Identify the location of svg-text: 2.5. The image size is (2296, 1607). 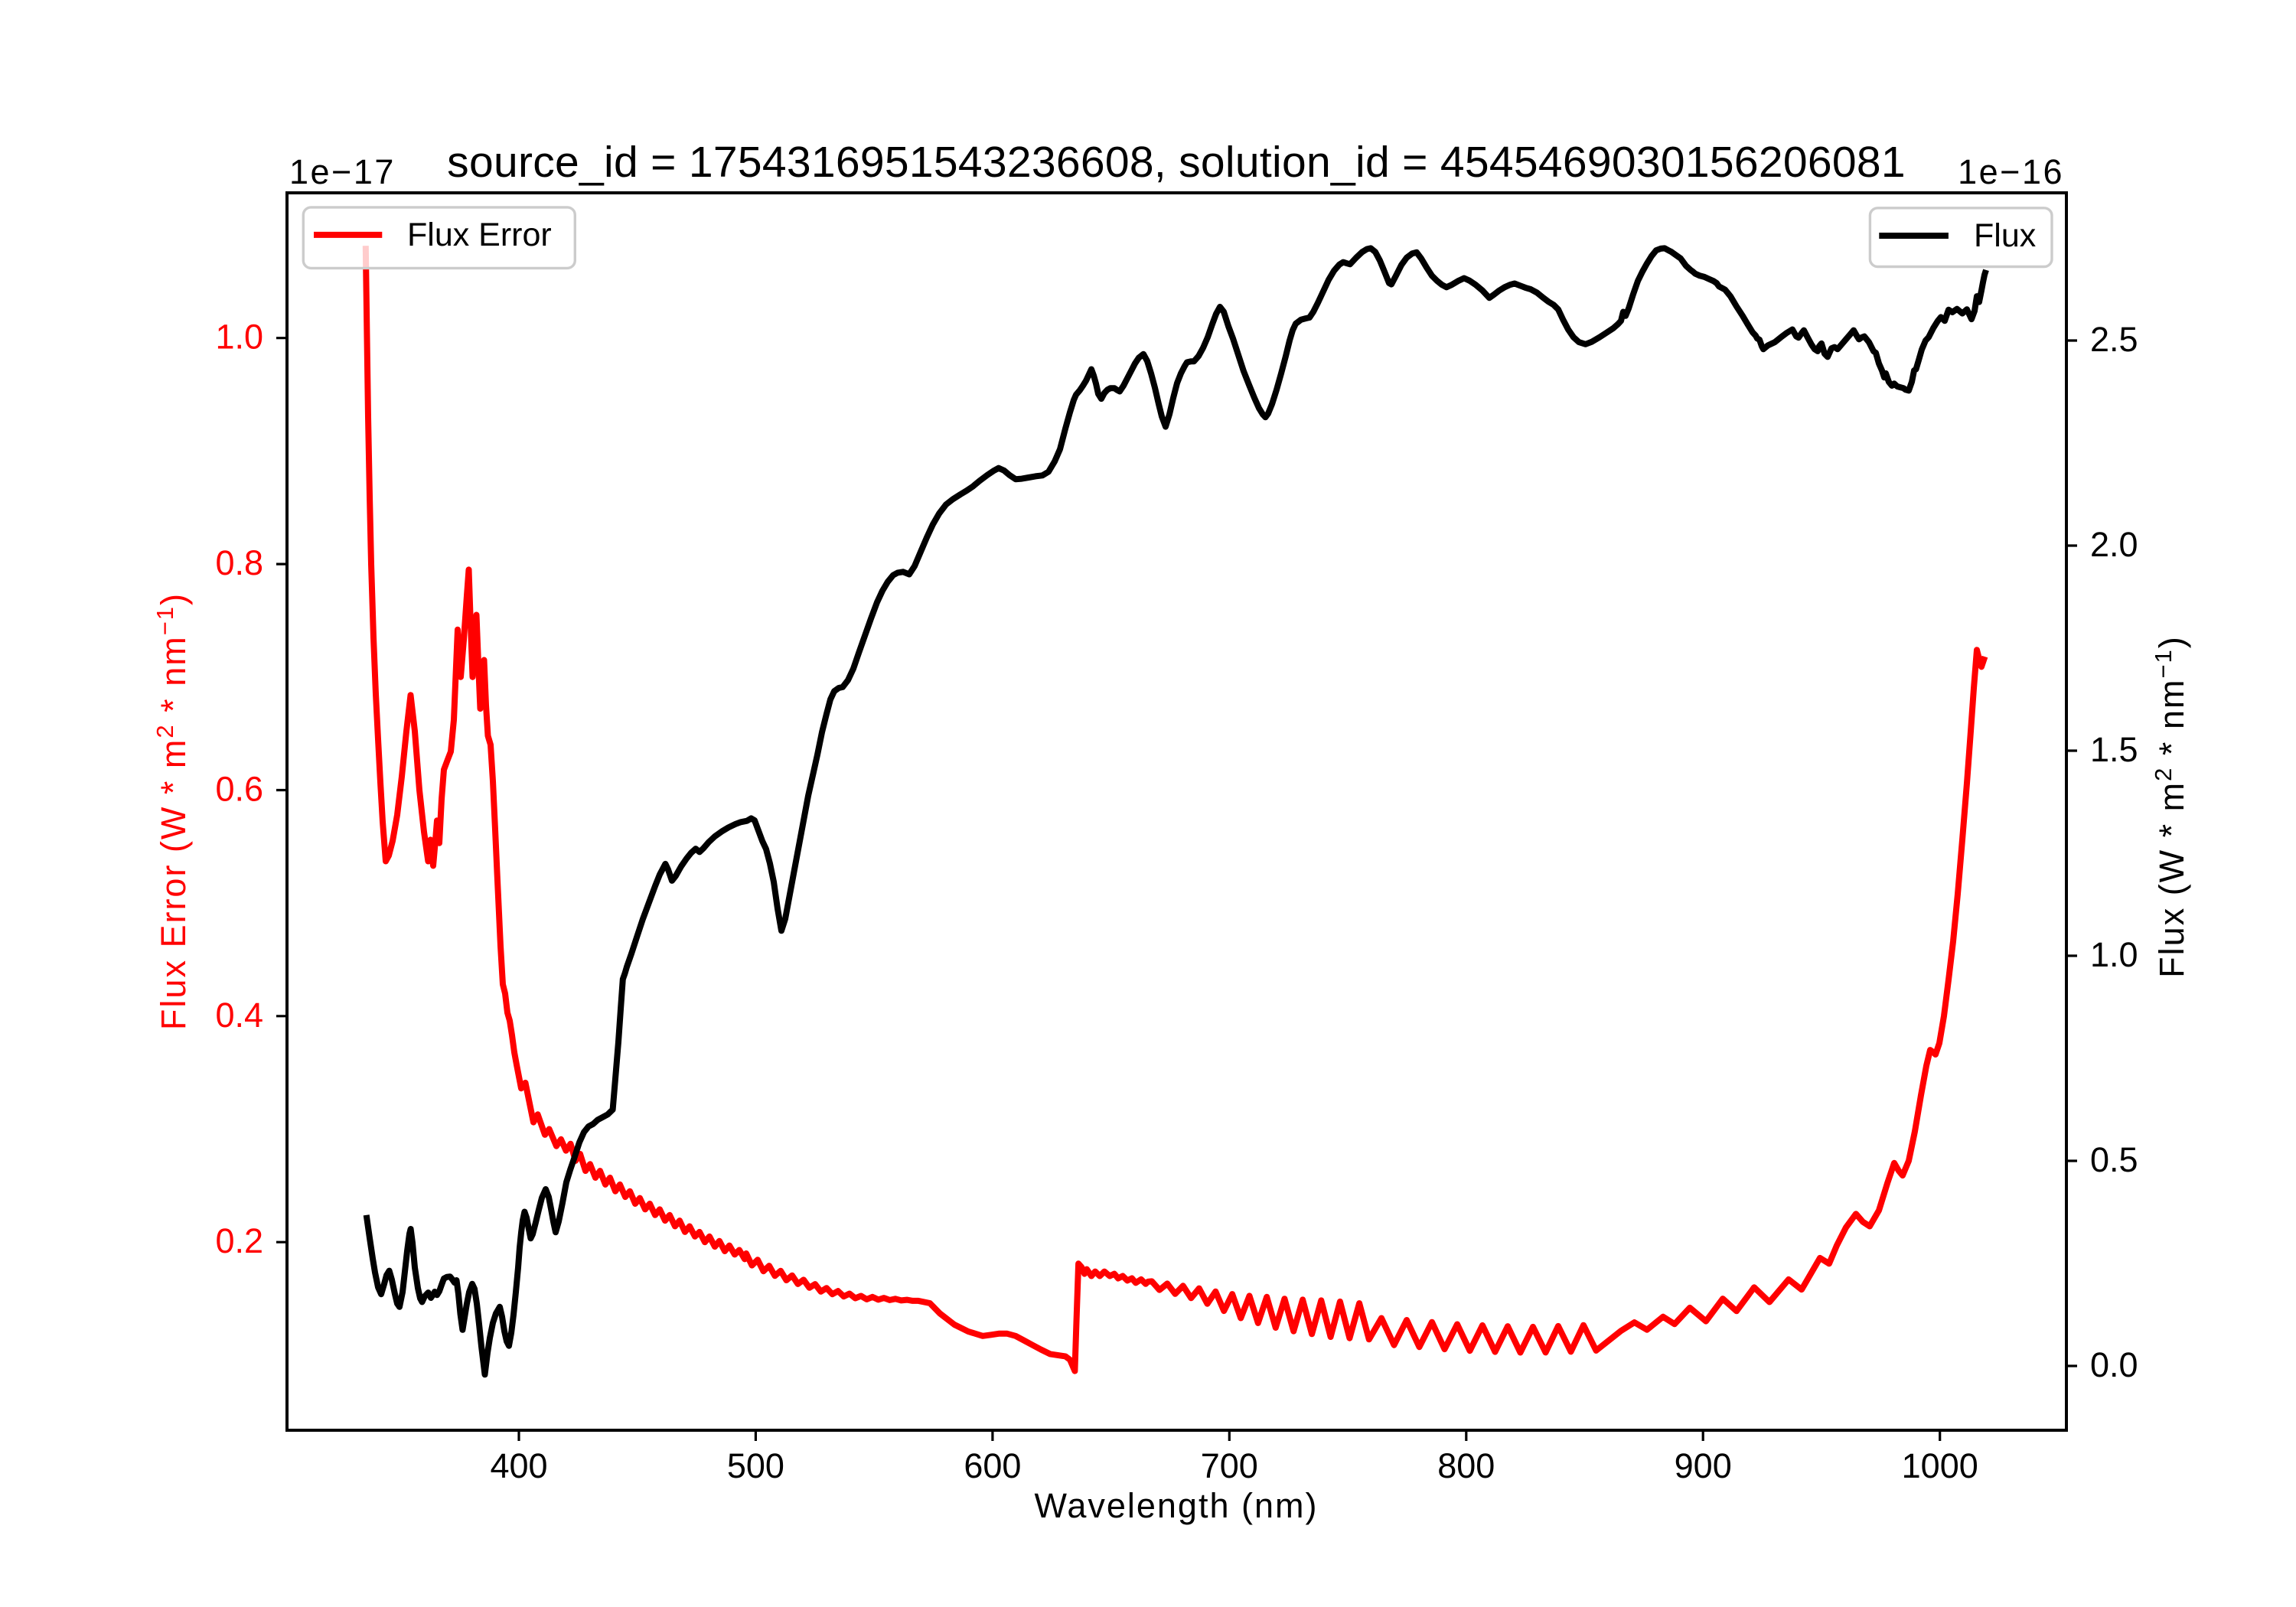
(2114, 339).